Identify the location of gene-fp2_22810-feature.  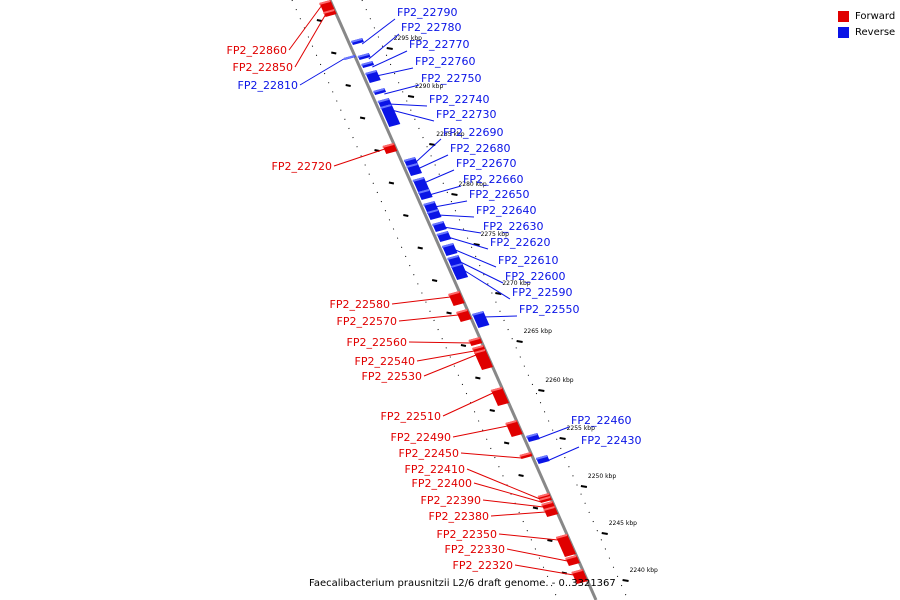
(349, 57).